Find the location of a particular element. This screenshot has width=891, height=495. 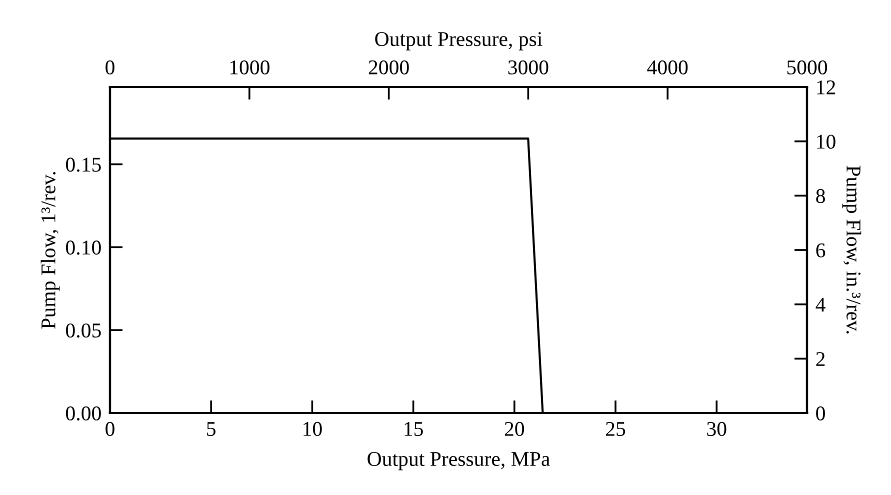

y-axis-title: Pump Flow, 1³/rev. is located at coordinates (50, 250).